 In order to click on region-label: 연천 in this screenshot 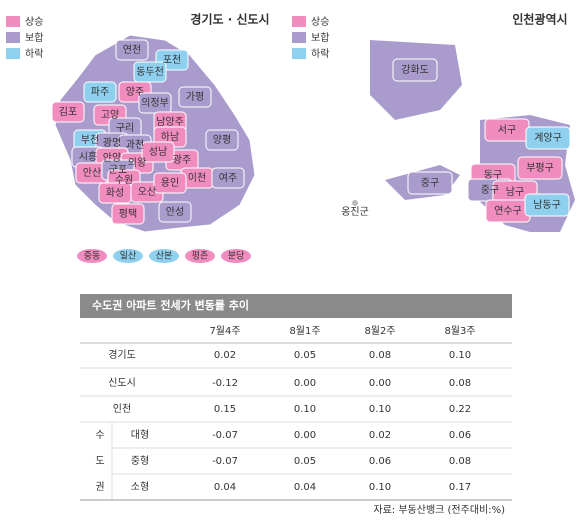, I will do `click(132, 50)`.